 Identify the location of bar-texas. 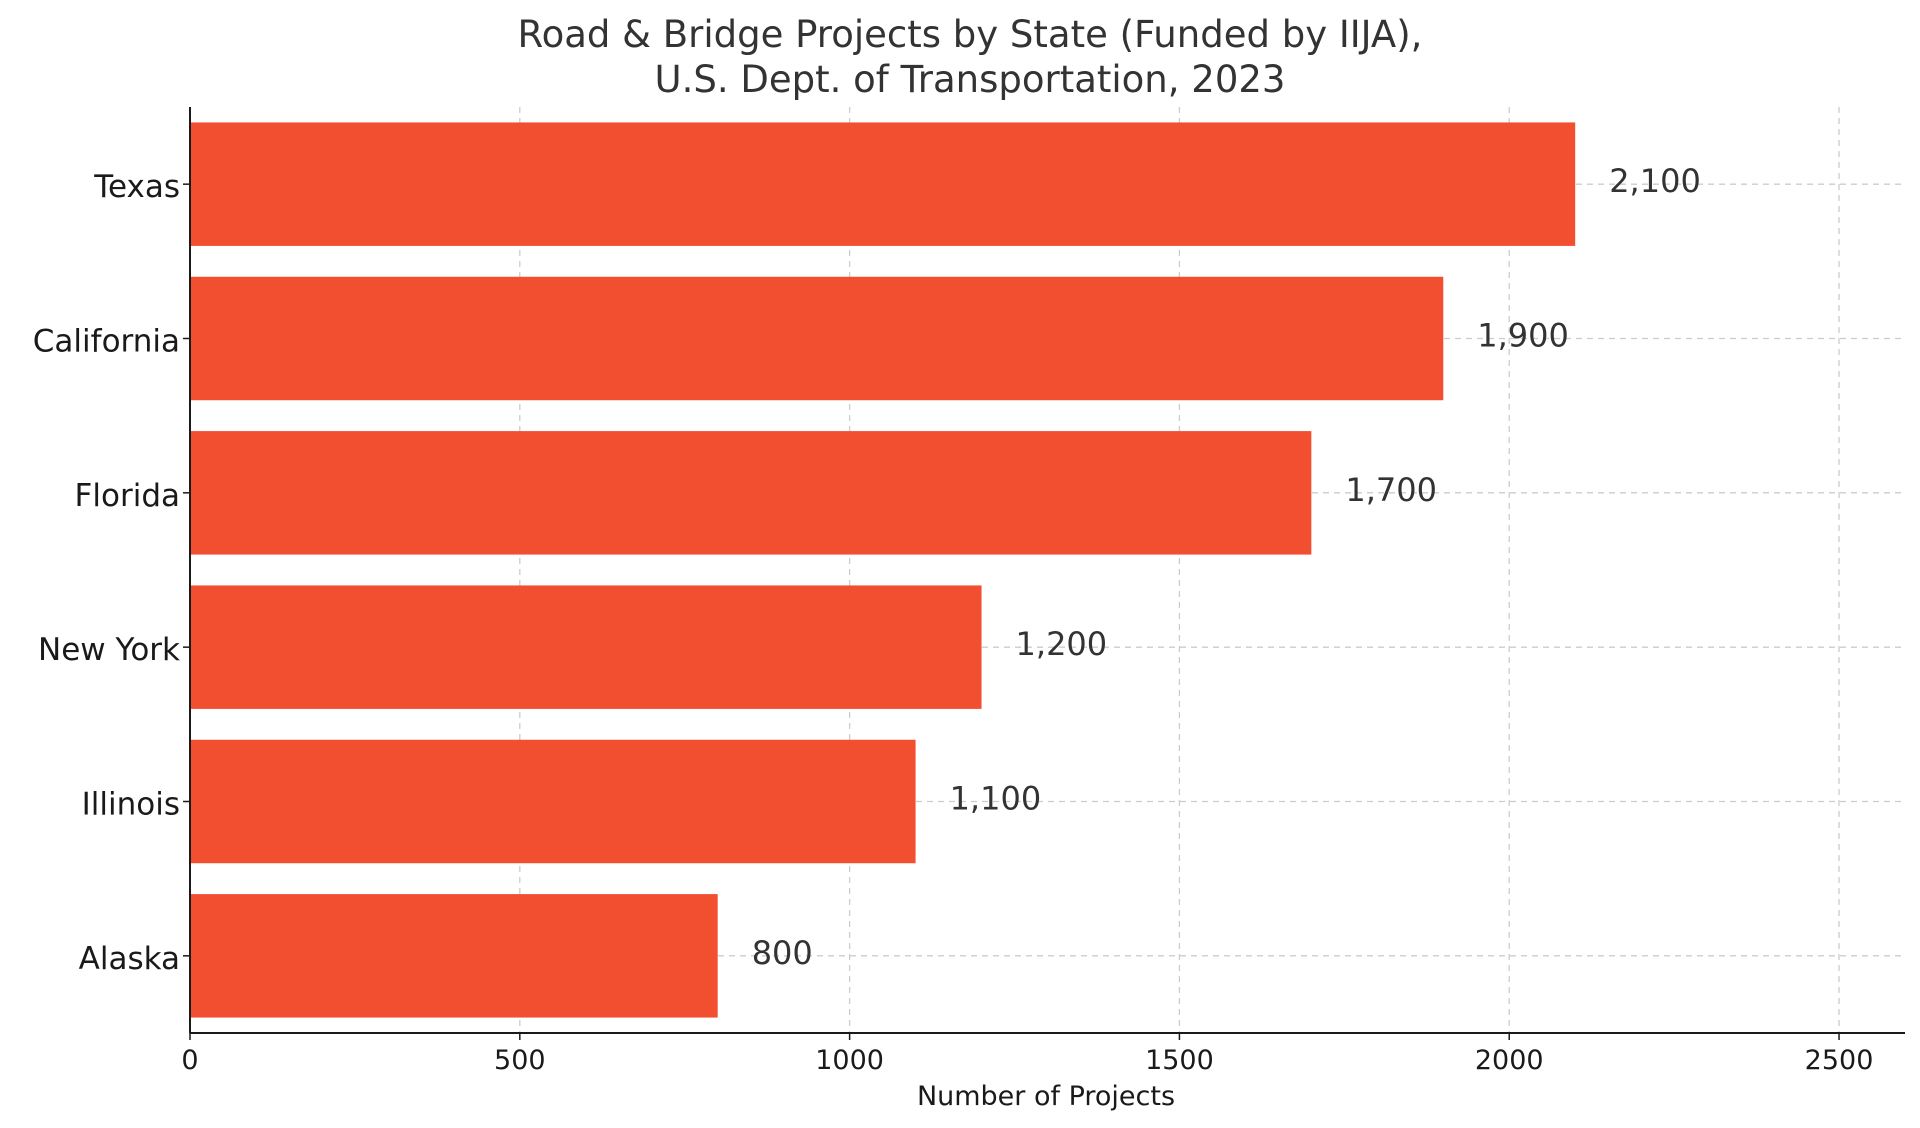
(883, 184).